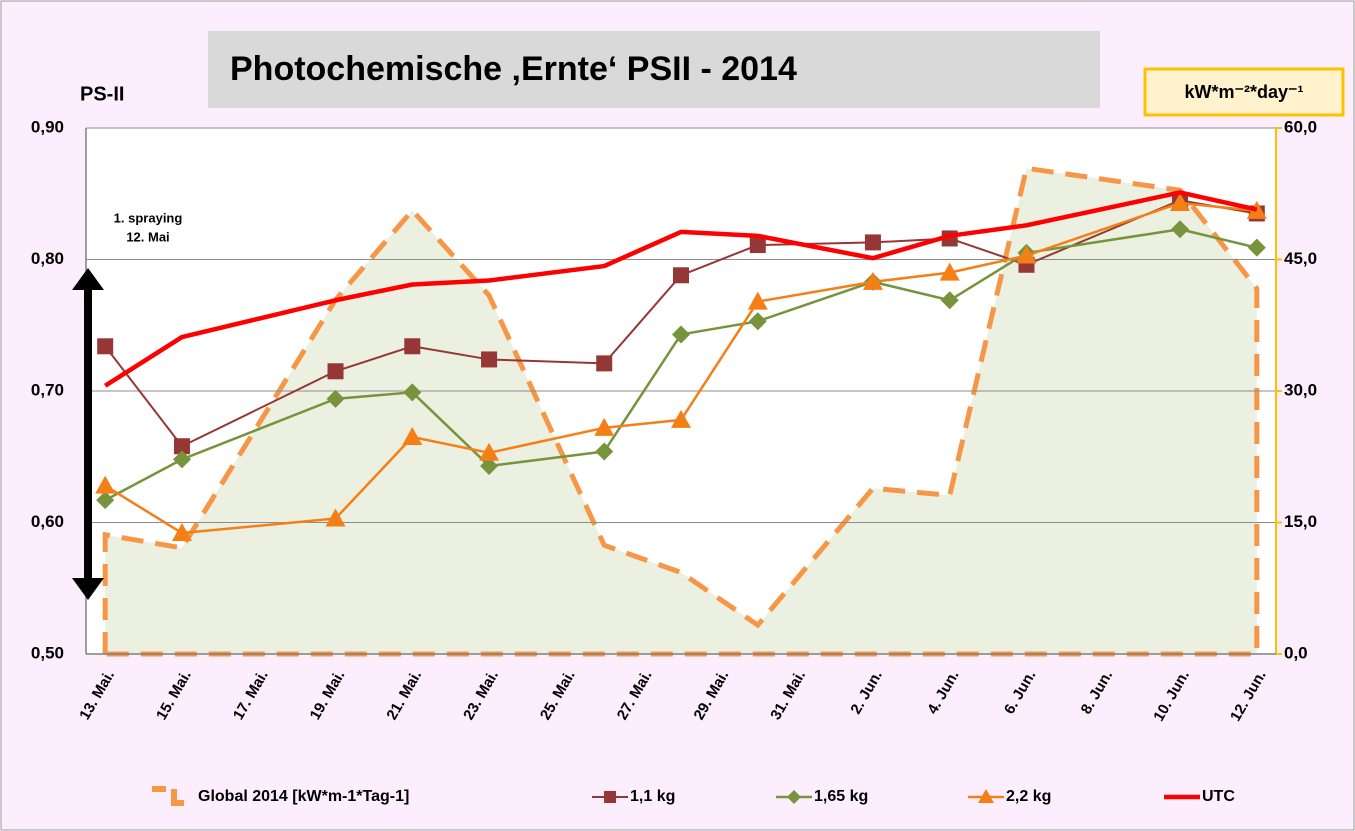  I want to click on spray-arrow, so click(88, 434).